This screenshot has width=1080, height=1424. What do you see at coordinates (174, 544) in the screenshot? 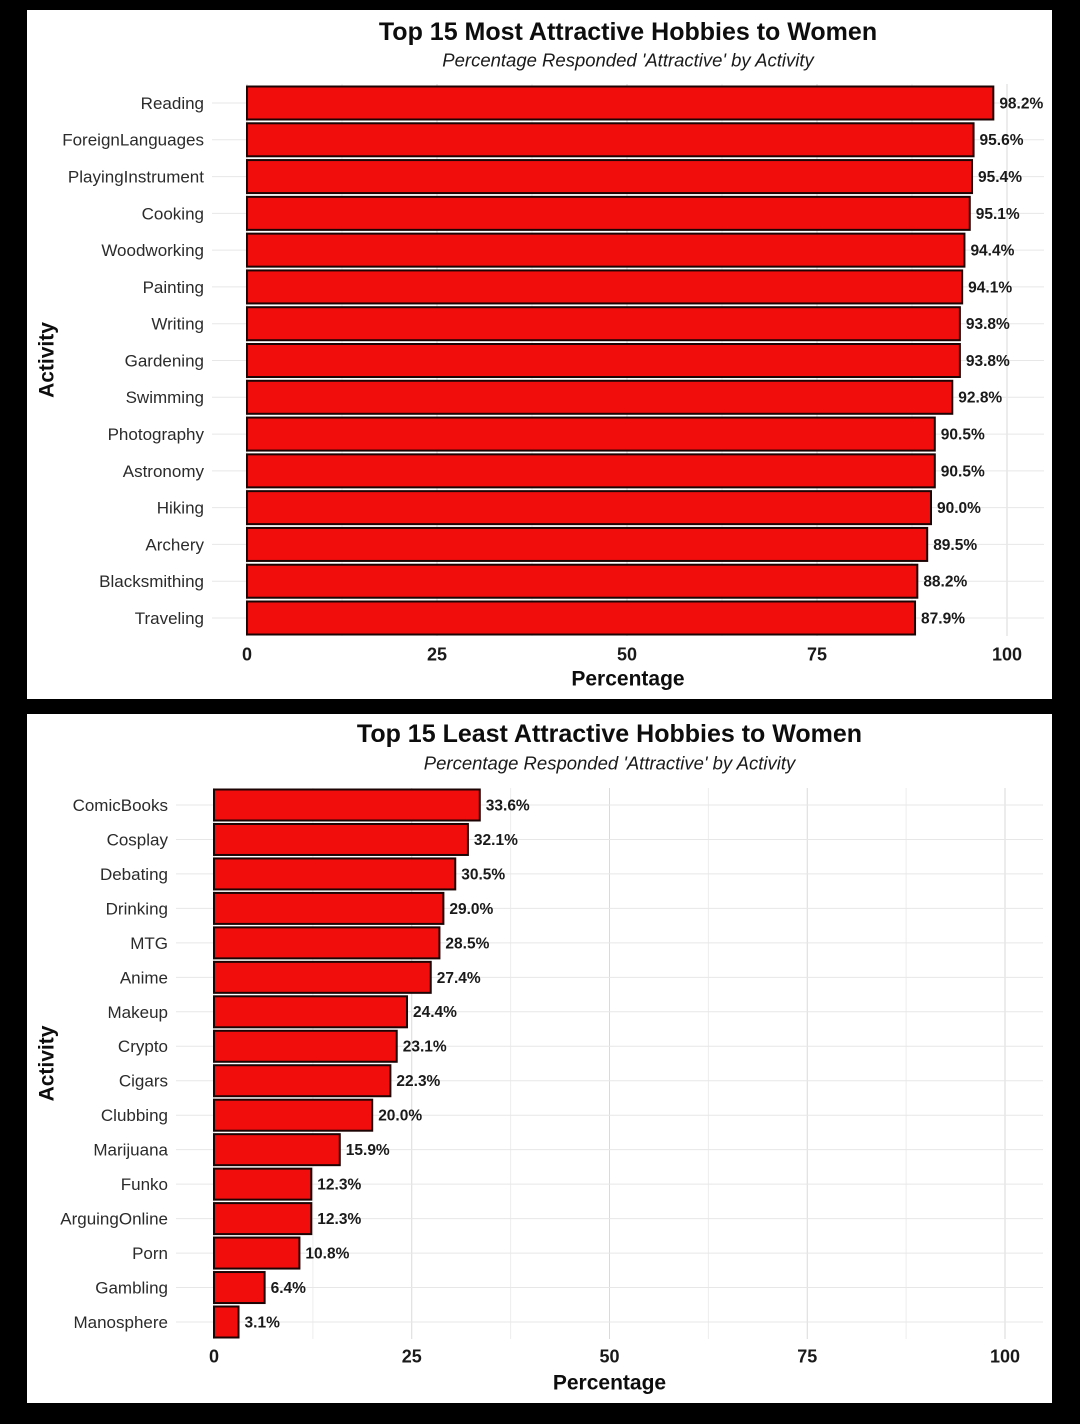
I see `category-label: Archery` at bounding box center [174, 544].